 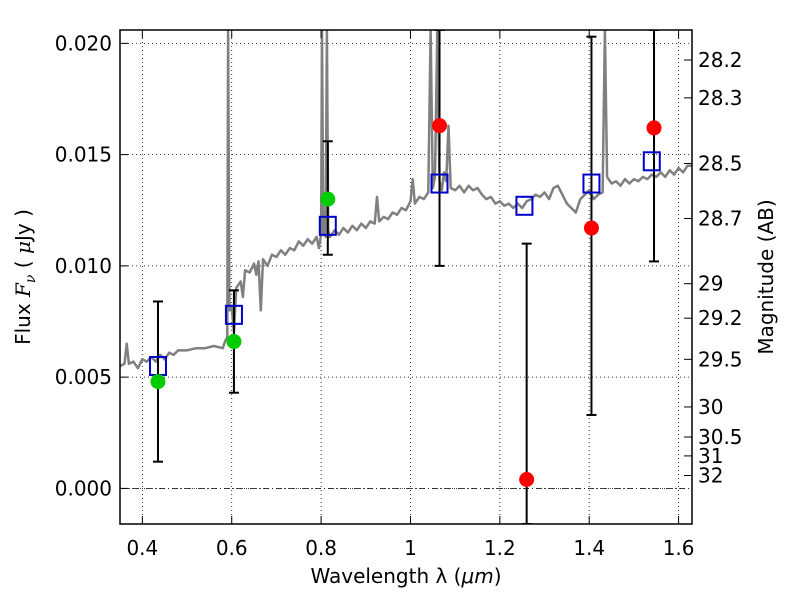 What do you see at coordinates (321, 548) in the screenshot?
I see `x-tick-label: 0.8` at bounding box center [321, 548].